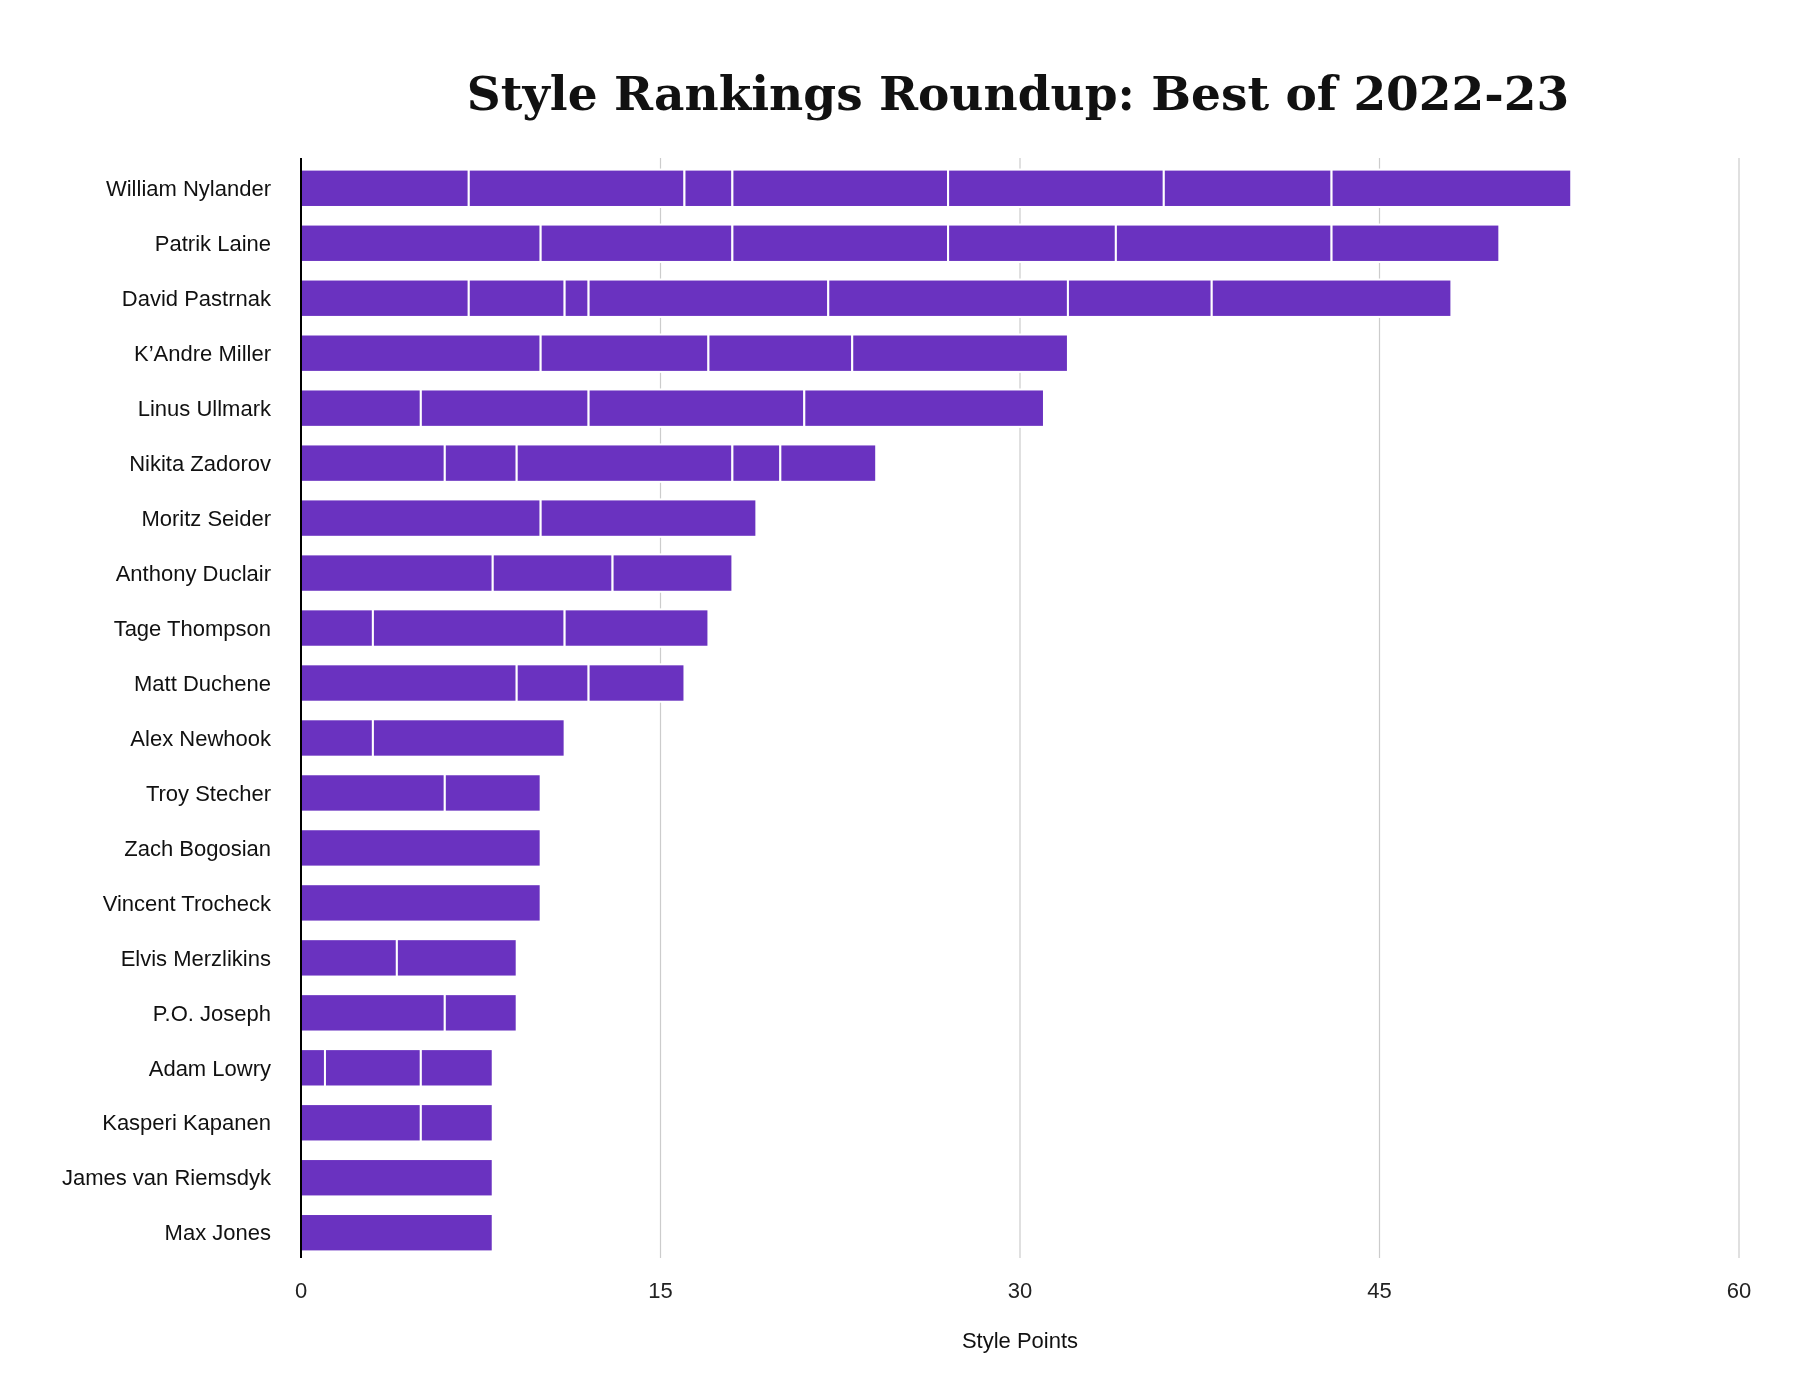 The image size is (1800, 1388). What do you see at coordinates (202, 683) in the screenshot?
I see `y-tick-label: Matt Duchene` at bounding box center [202, 683].